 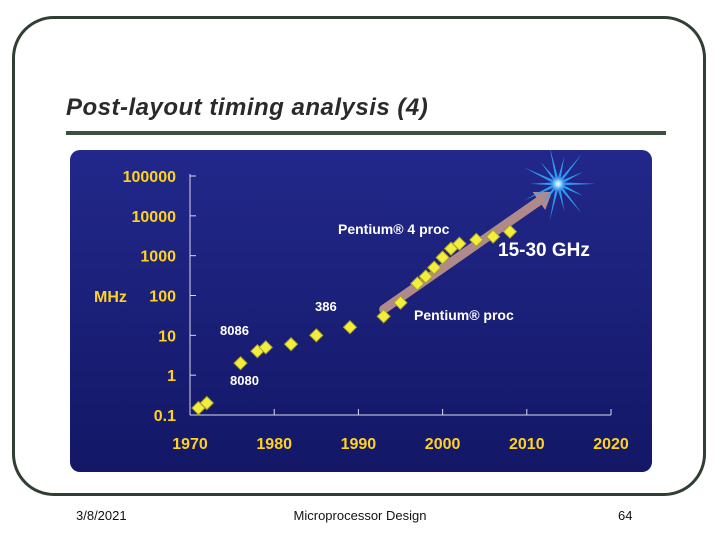 I want to click on x-tick-label: 1980, so click(x=274, y=444).